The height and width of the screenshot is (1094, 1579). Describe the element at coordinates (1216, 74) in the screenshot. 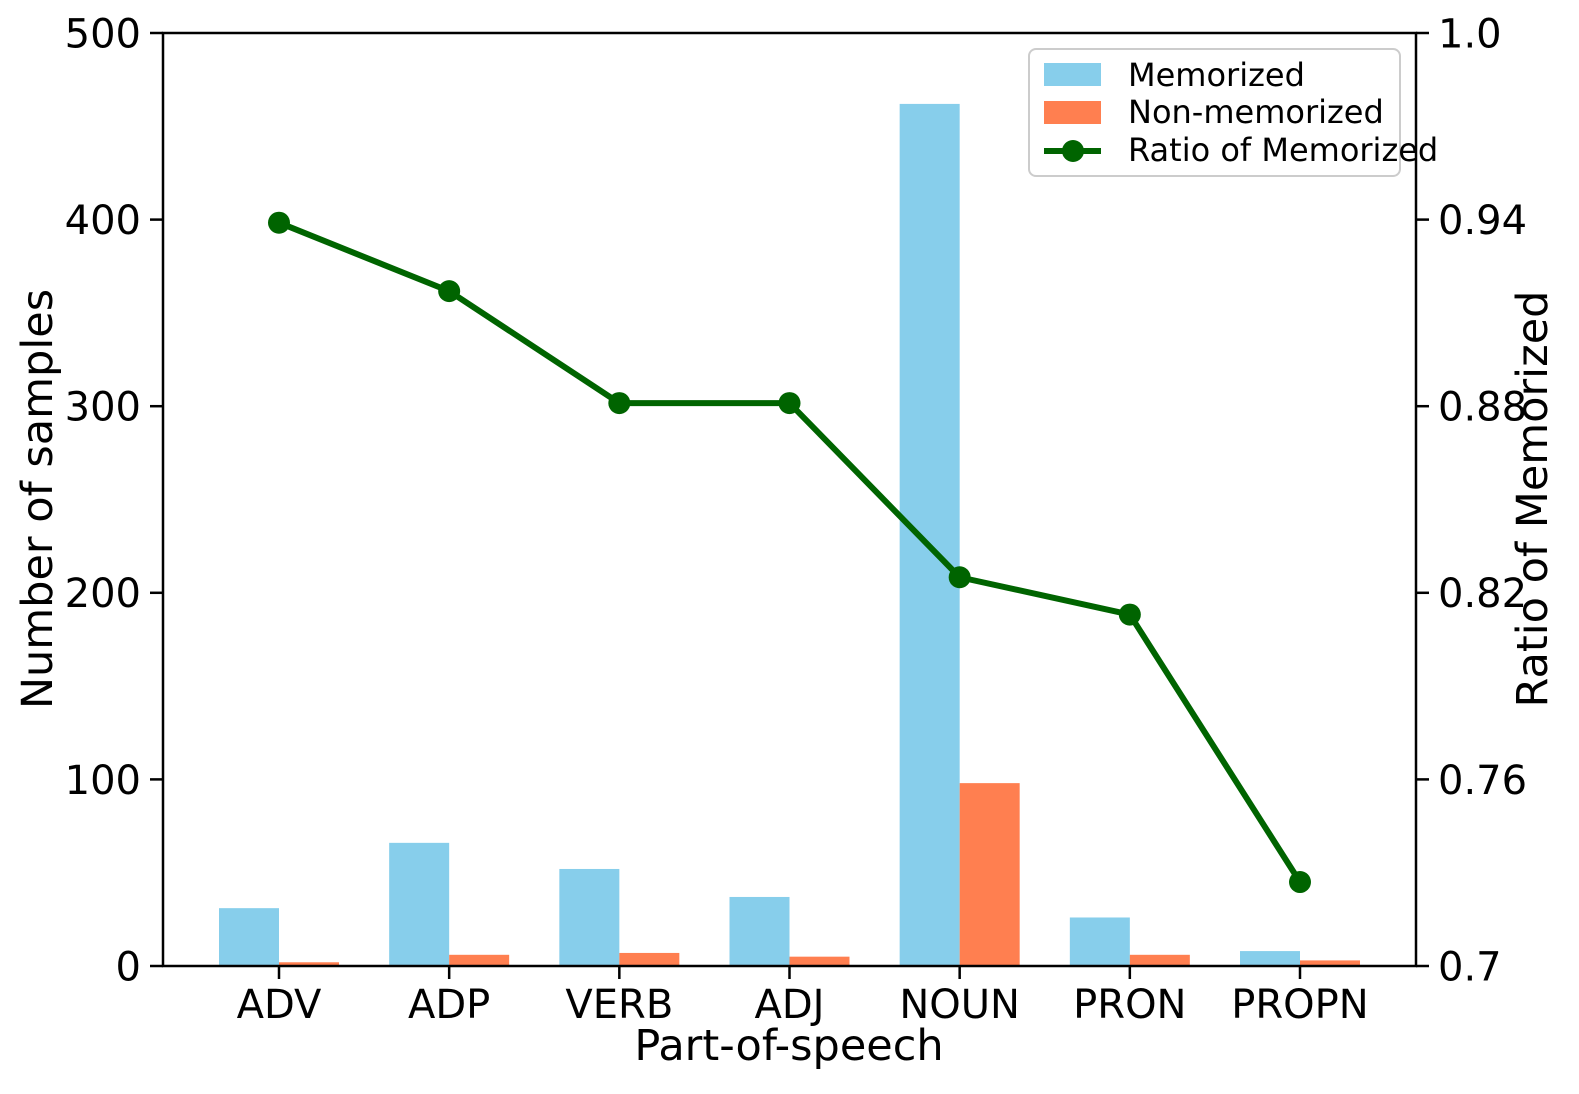

I see `legend-label-memorized: Memorized` at that location.